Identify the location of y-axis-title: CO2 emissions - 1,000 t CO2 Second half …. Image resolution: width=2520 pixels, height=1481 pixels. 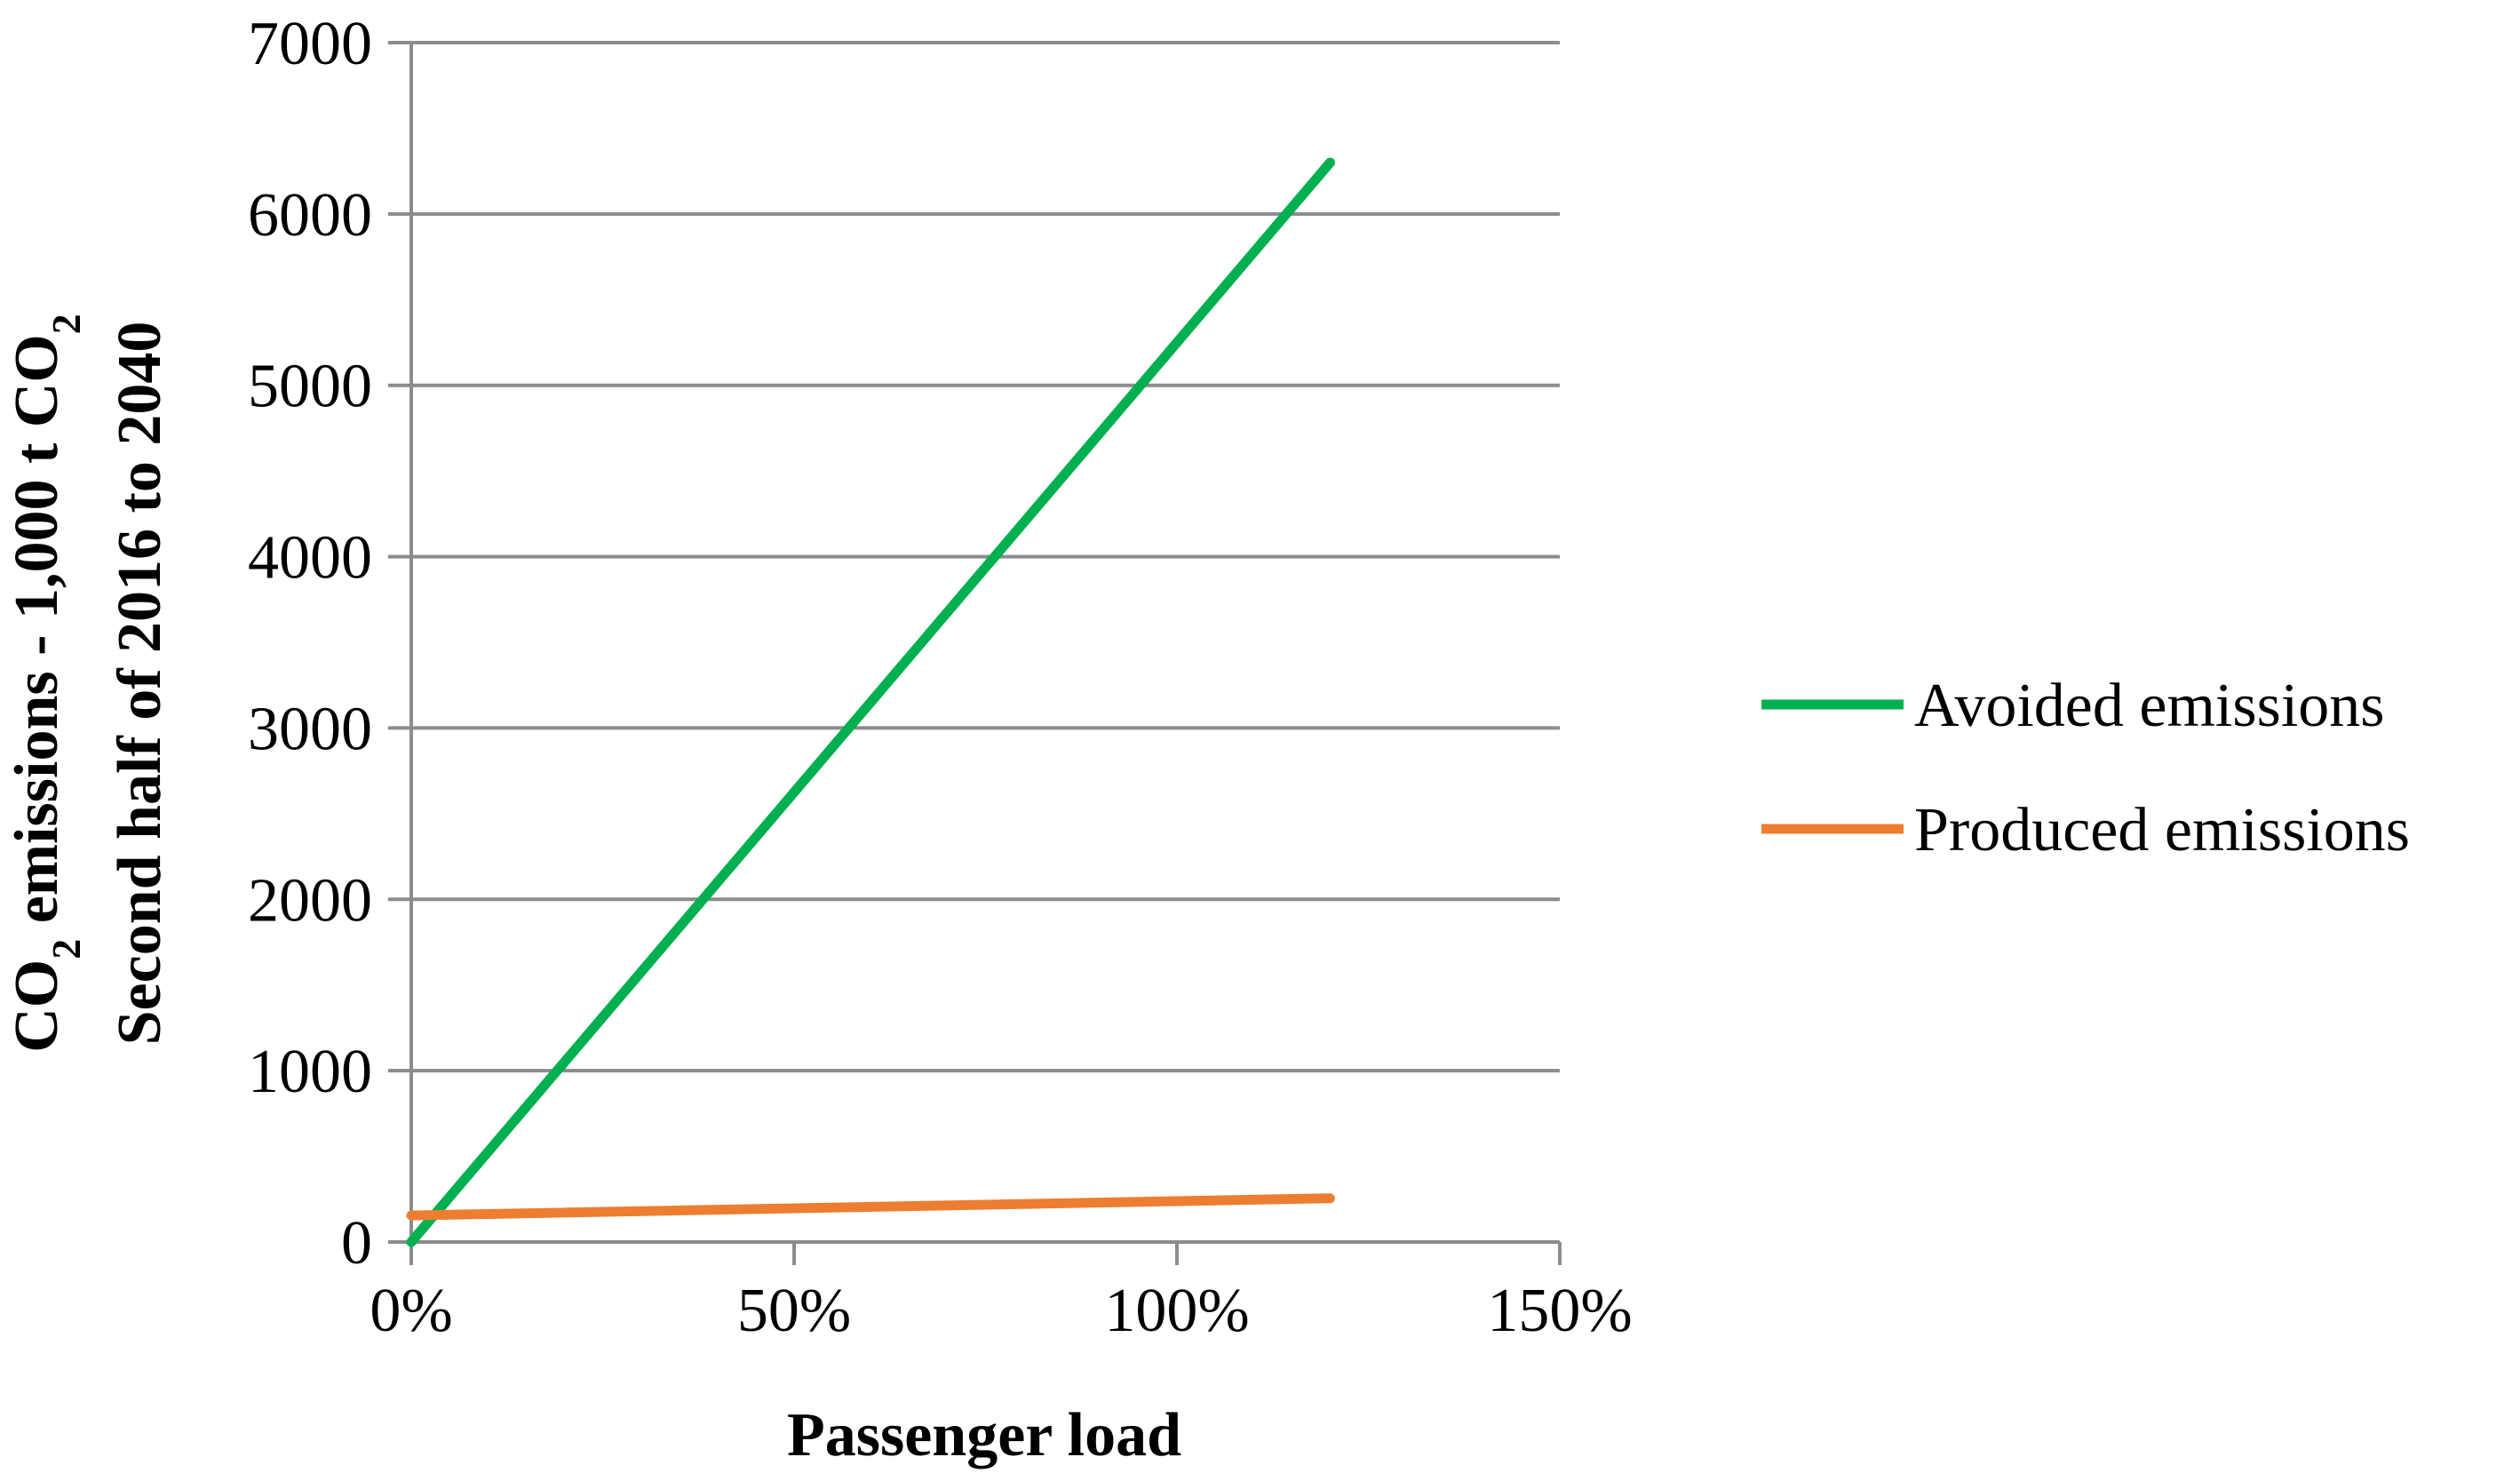
(88, 683).